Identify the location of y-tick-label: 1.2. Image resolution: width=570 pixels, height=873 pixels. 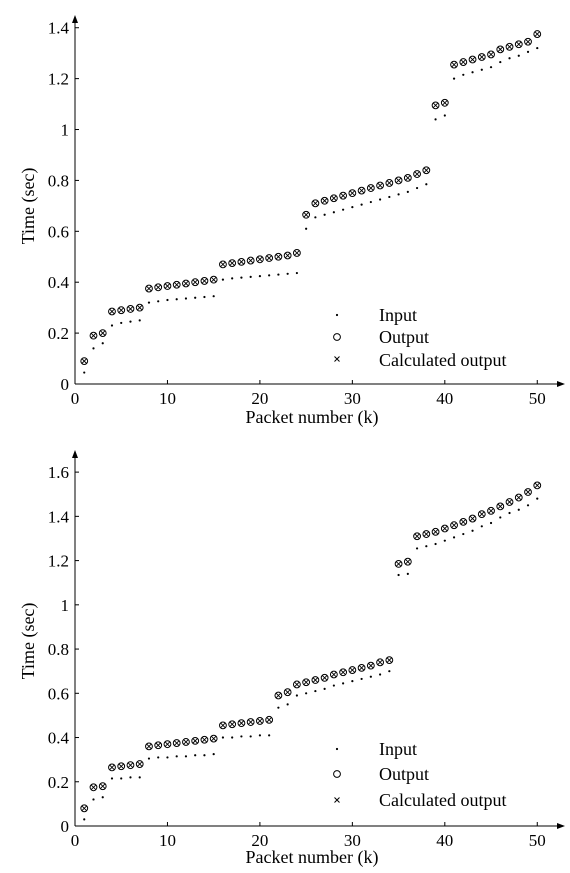
(58, 79).